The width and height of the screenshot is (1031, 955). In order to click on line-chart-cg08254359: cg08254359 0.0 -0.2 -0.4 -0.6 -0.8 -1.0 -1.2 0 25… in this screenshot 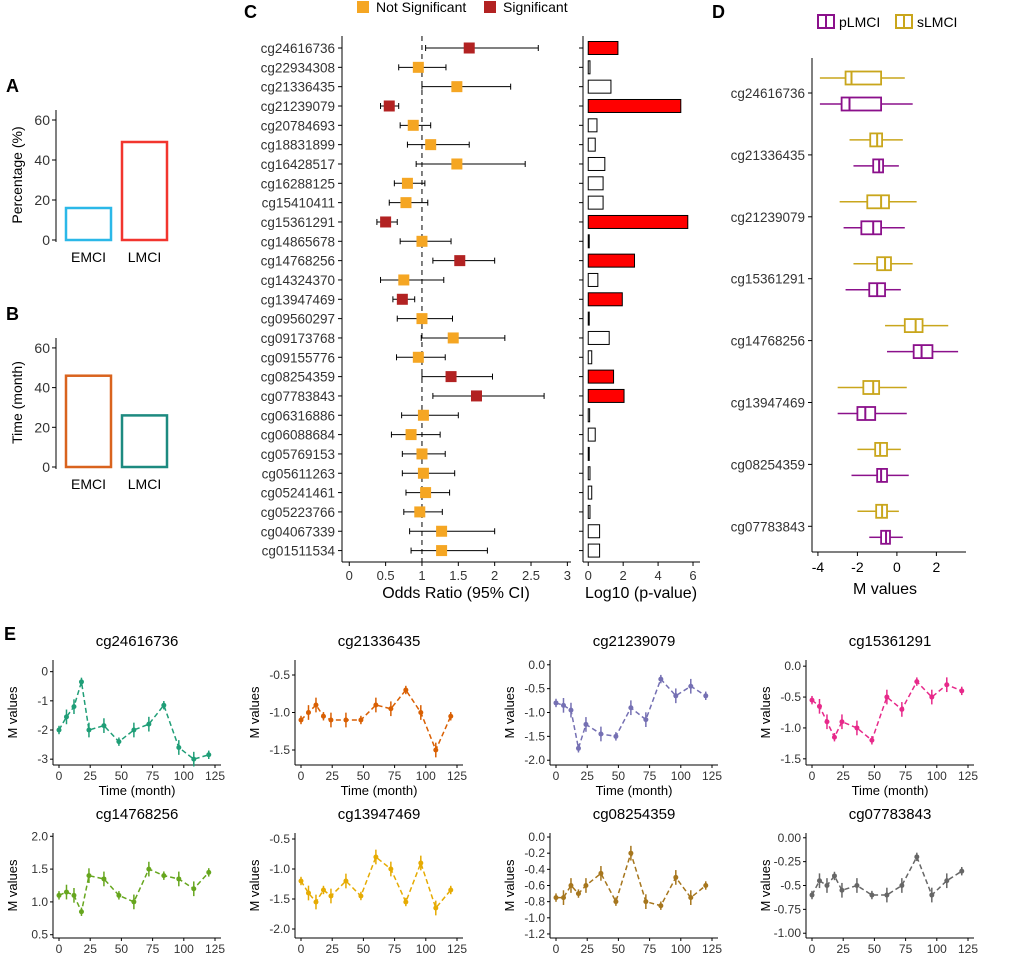, I will do `click(612, 880)`.